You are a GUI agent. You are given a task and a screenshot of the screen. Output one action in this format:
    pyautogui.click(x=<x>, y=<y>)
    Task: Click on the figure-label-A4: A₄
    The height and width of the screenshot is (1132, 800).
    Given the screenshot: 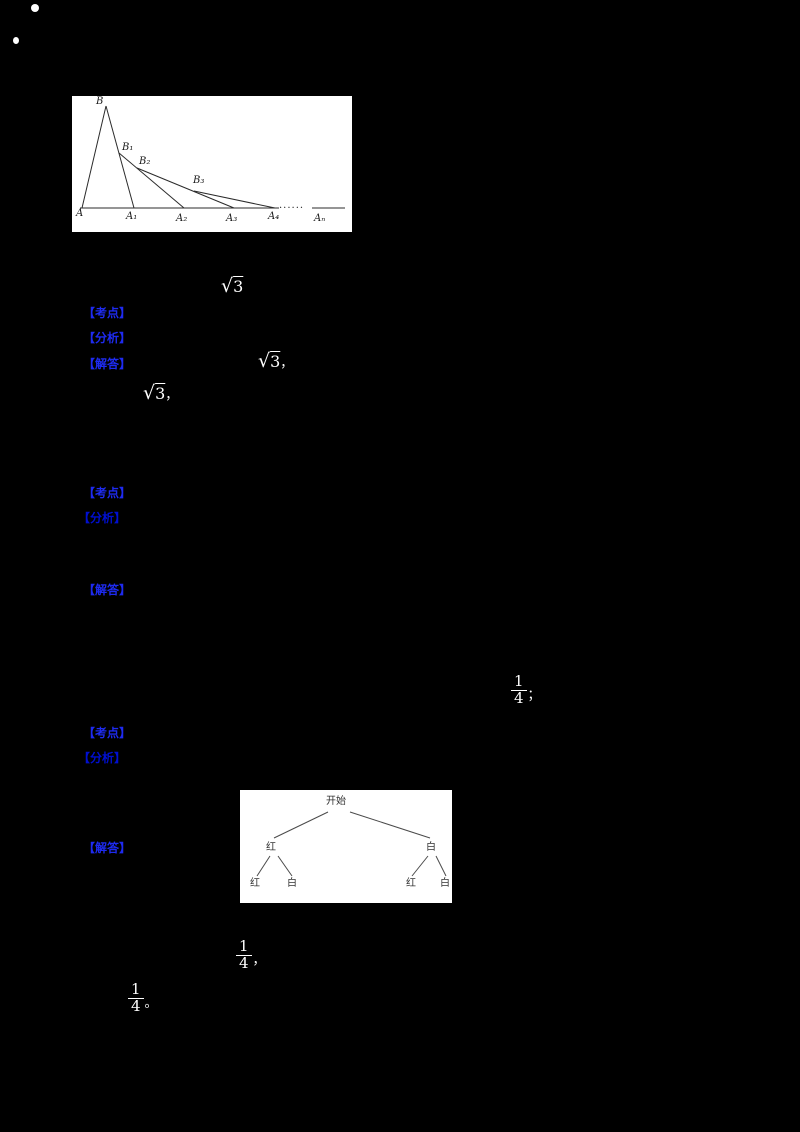 What is the action you would take?
    pyautogui.click(x=274, y=216)
    